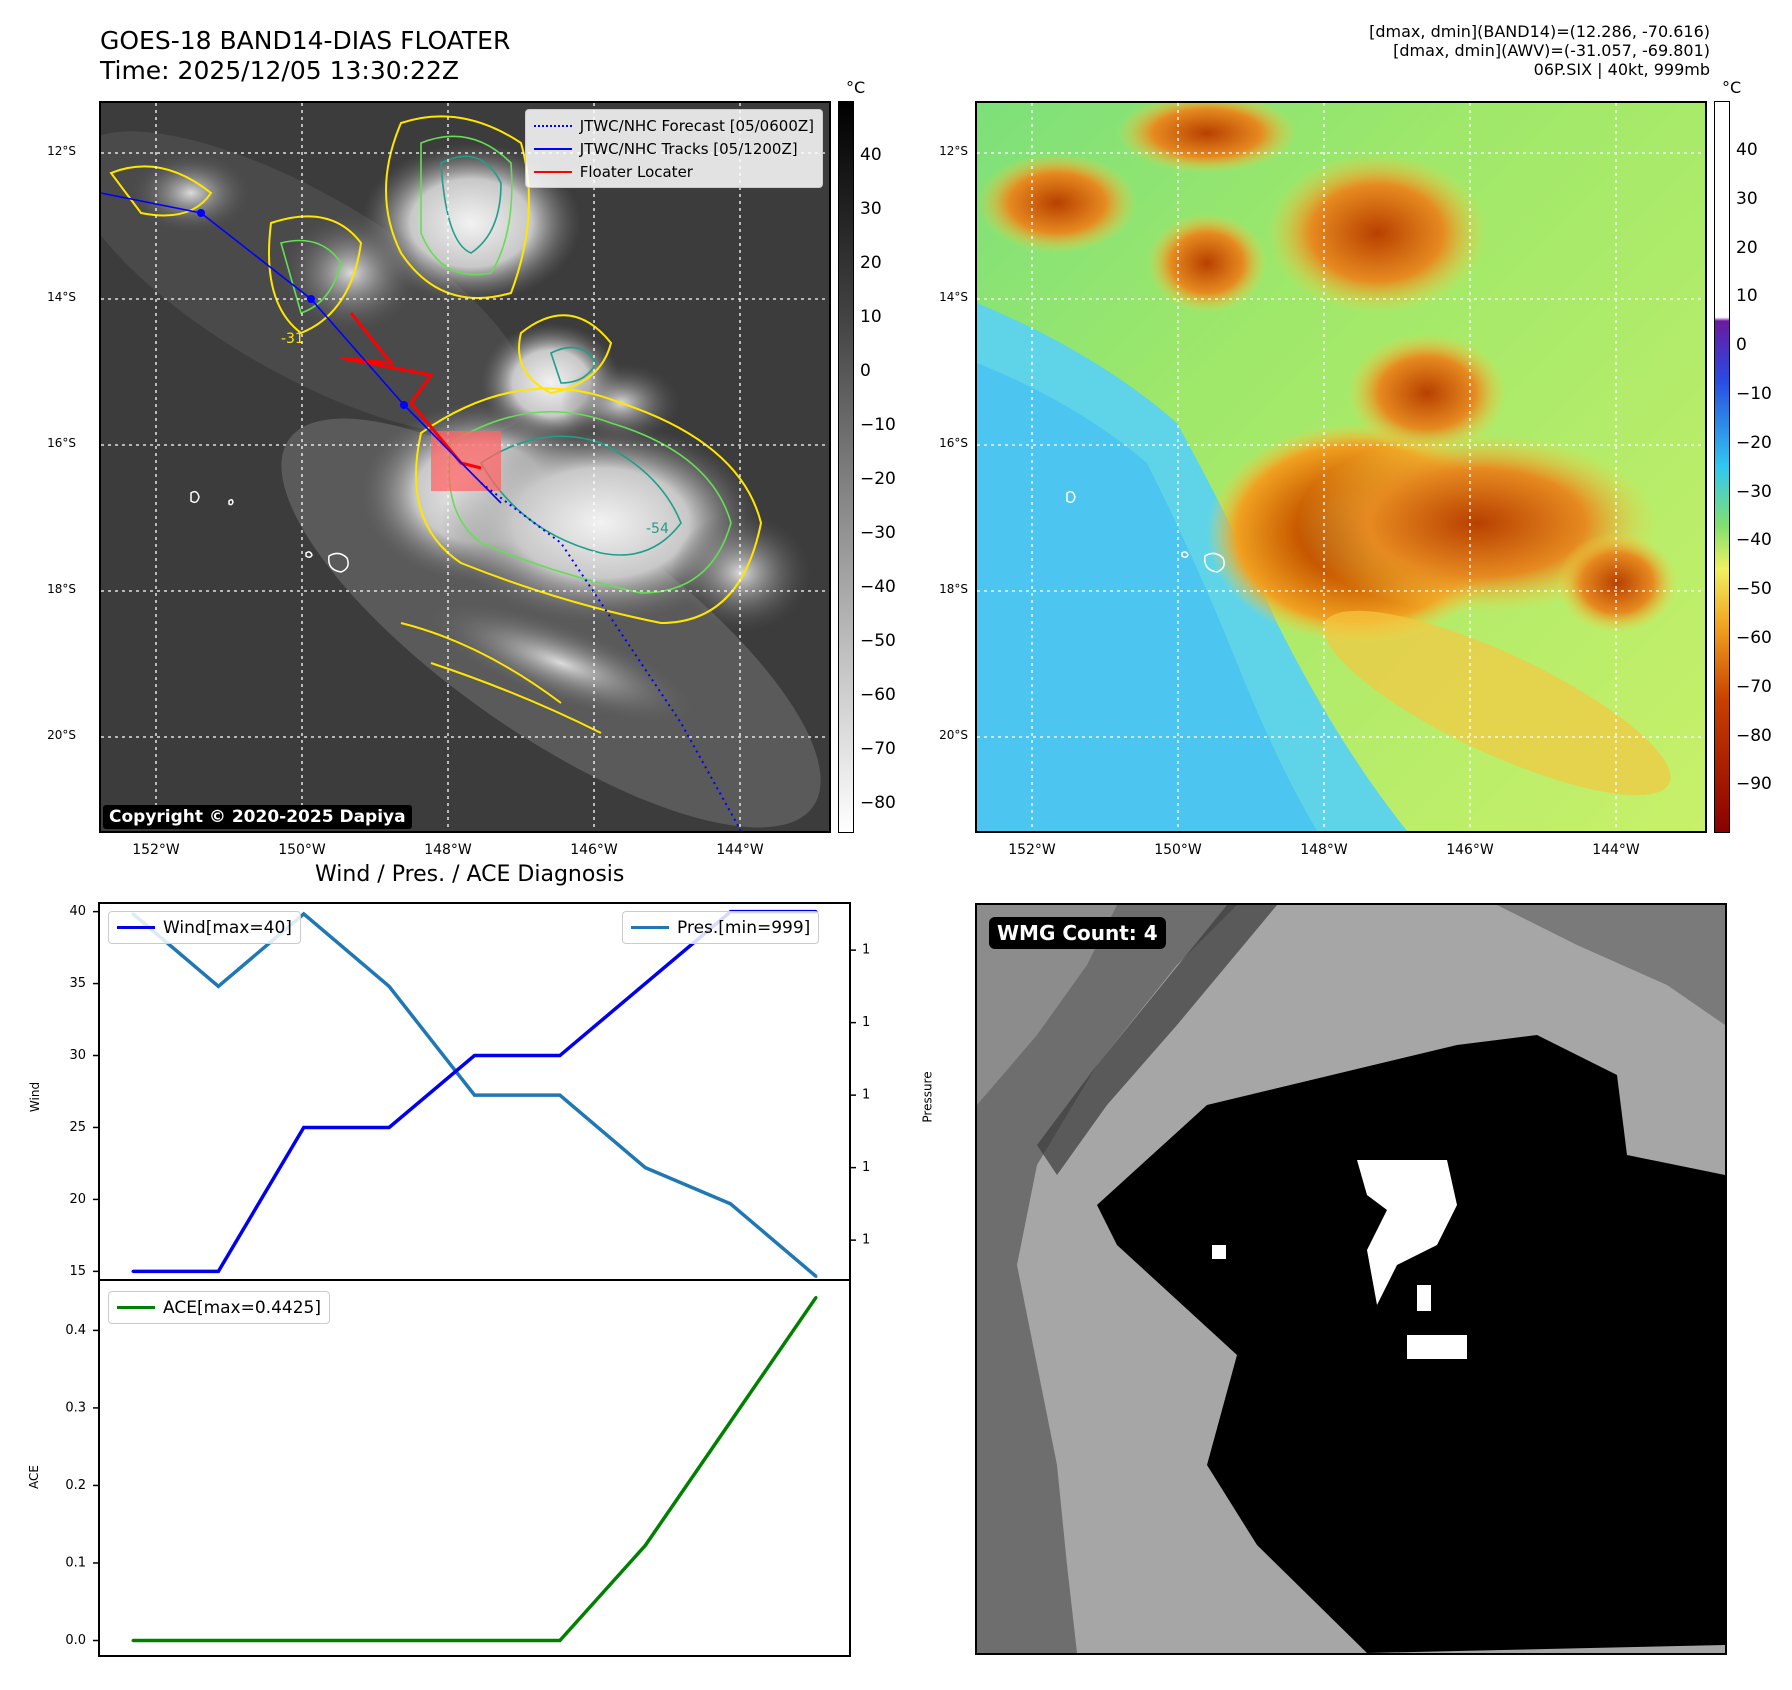 Image resolution: width=1792 pixels, height=1690 pixels. Describe the element at coordinates (75, 1407) in the screenshot. I see `ace-tick-label: 0.3` at that location.